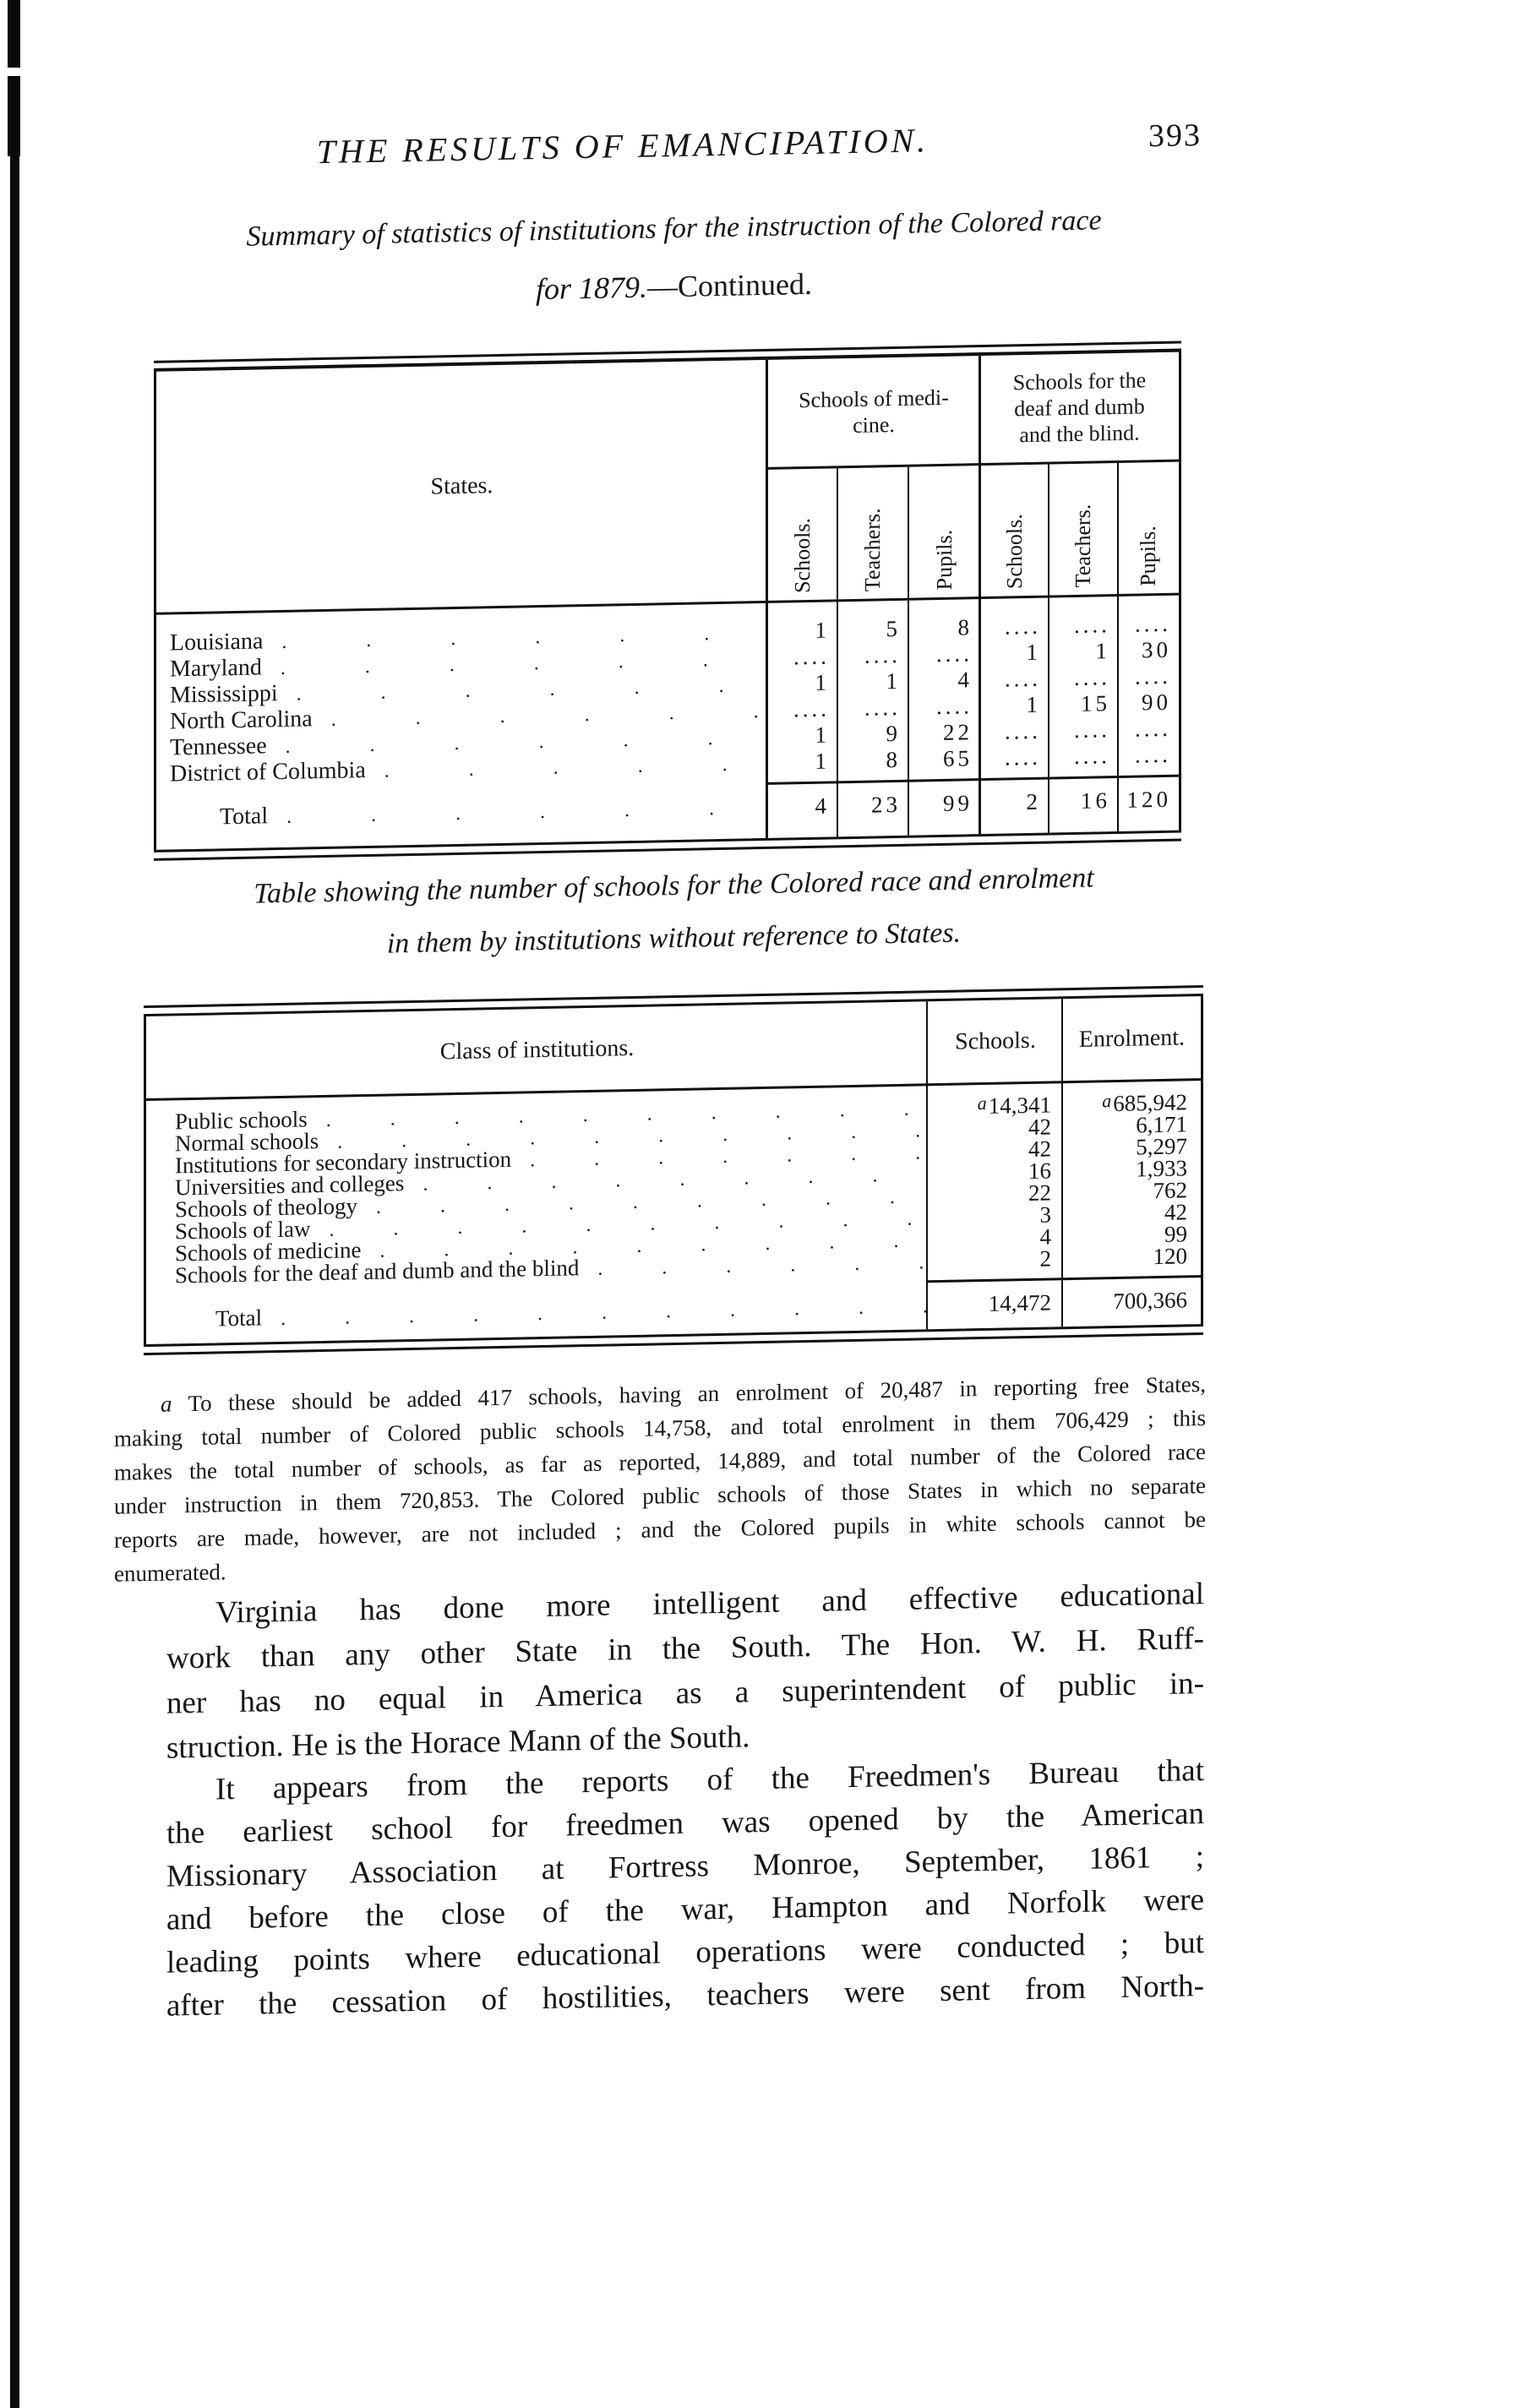  Describe the element at coordinates (823, 806) in the screenshot. I see `total-value-cell: 4` at that location.